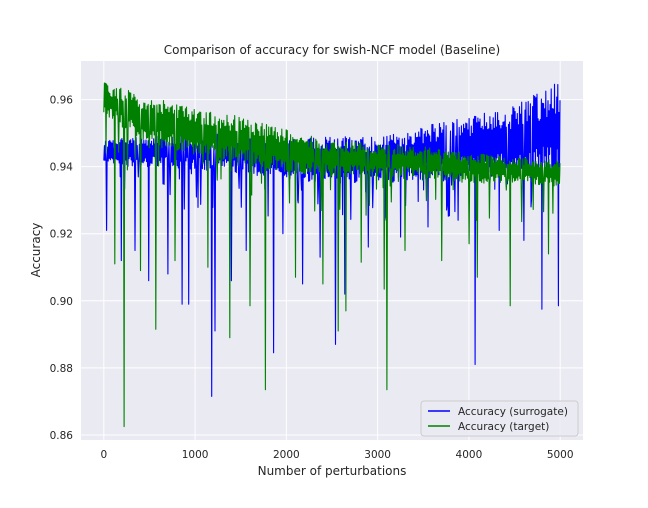  Describe the element at coordinates (560, 455) in the screenshot. I see `x-tick-label: 5000` at that location.